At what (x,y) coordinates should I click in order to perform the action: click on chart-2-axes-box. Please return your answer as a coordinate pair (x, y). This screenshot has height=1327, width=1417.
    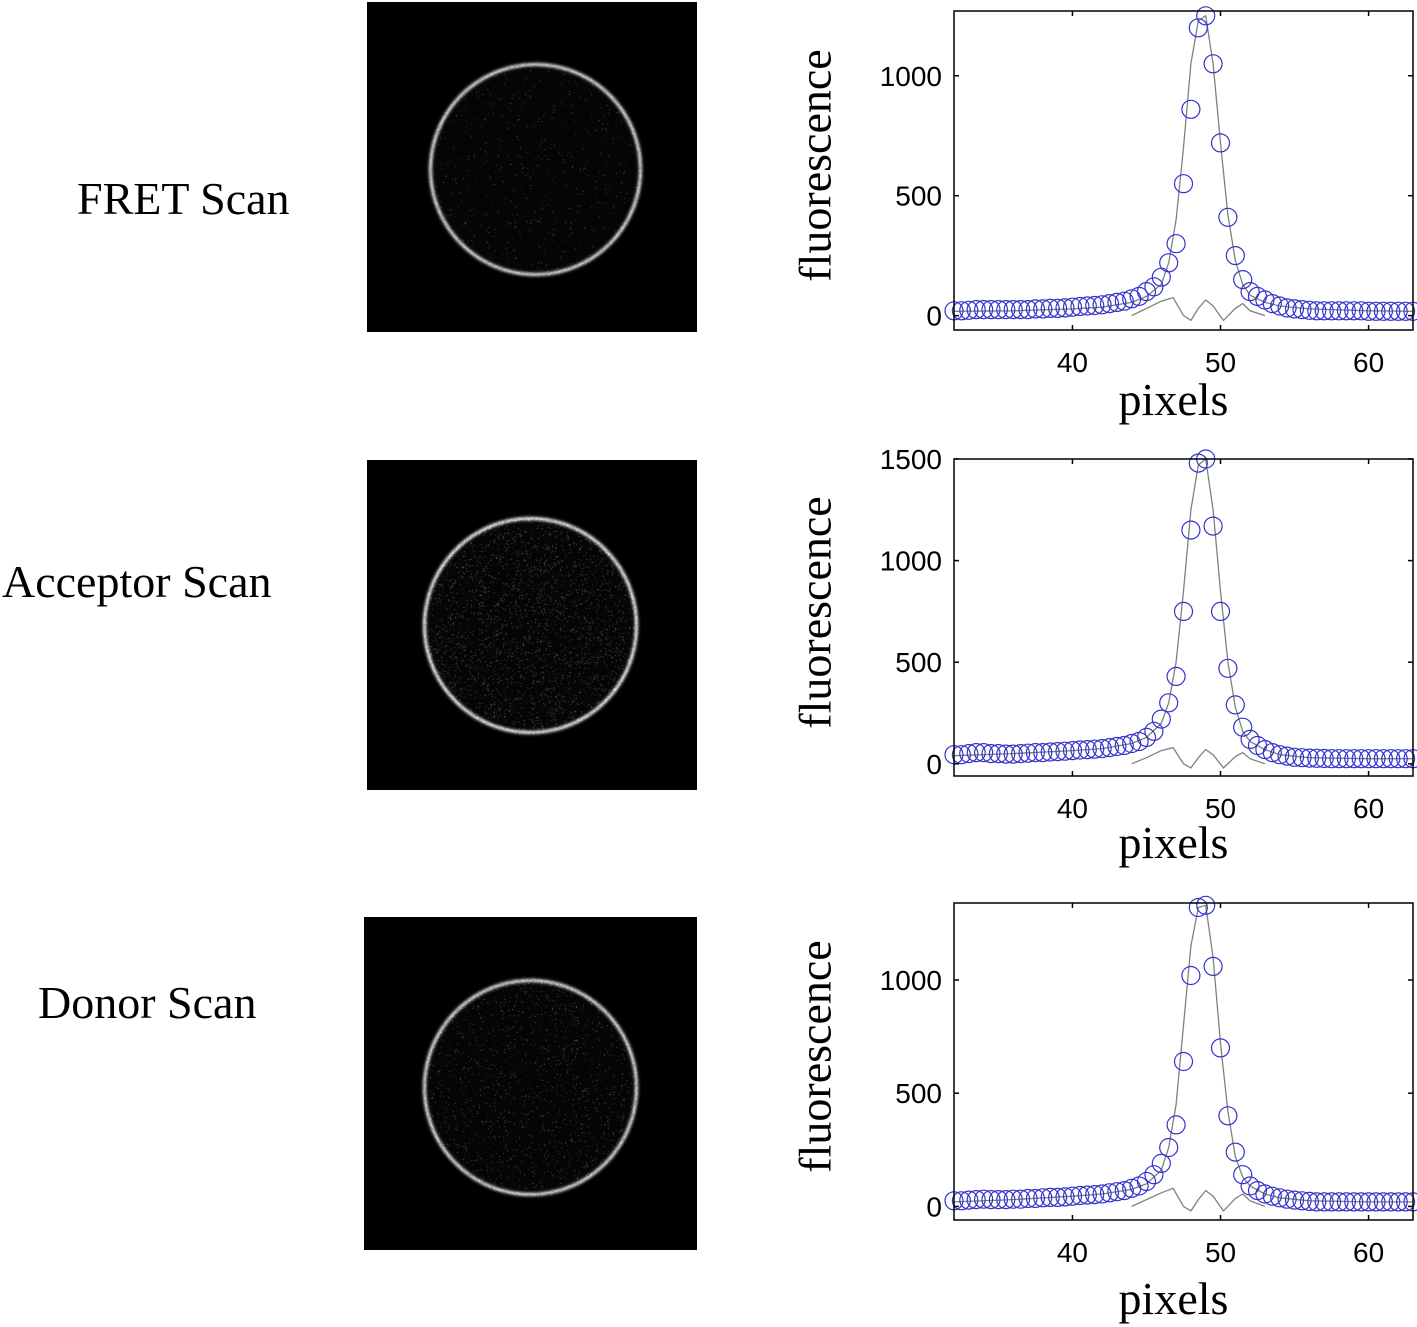
    Looking at the image, I should click on (1183, 1061).